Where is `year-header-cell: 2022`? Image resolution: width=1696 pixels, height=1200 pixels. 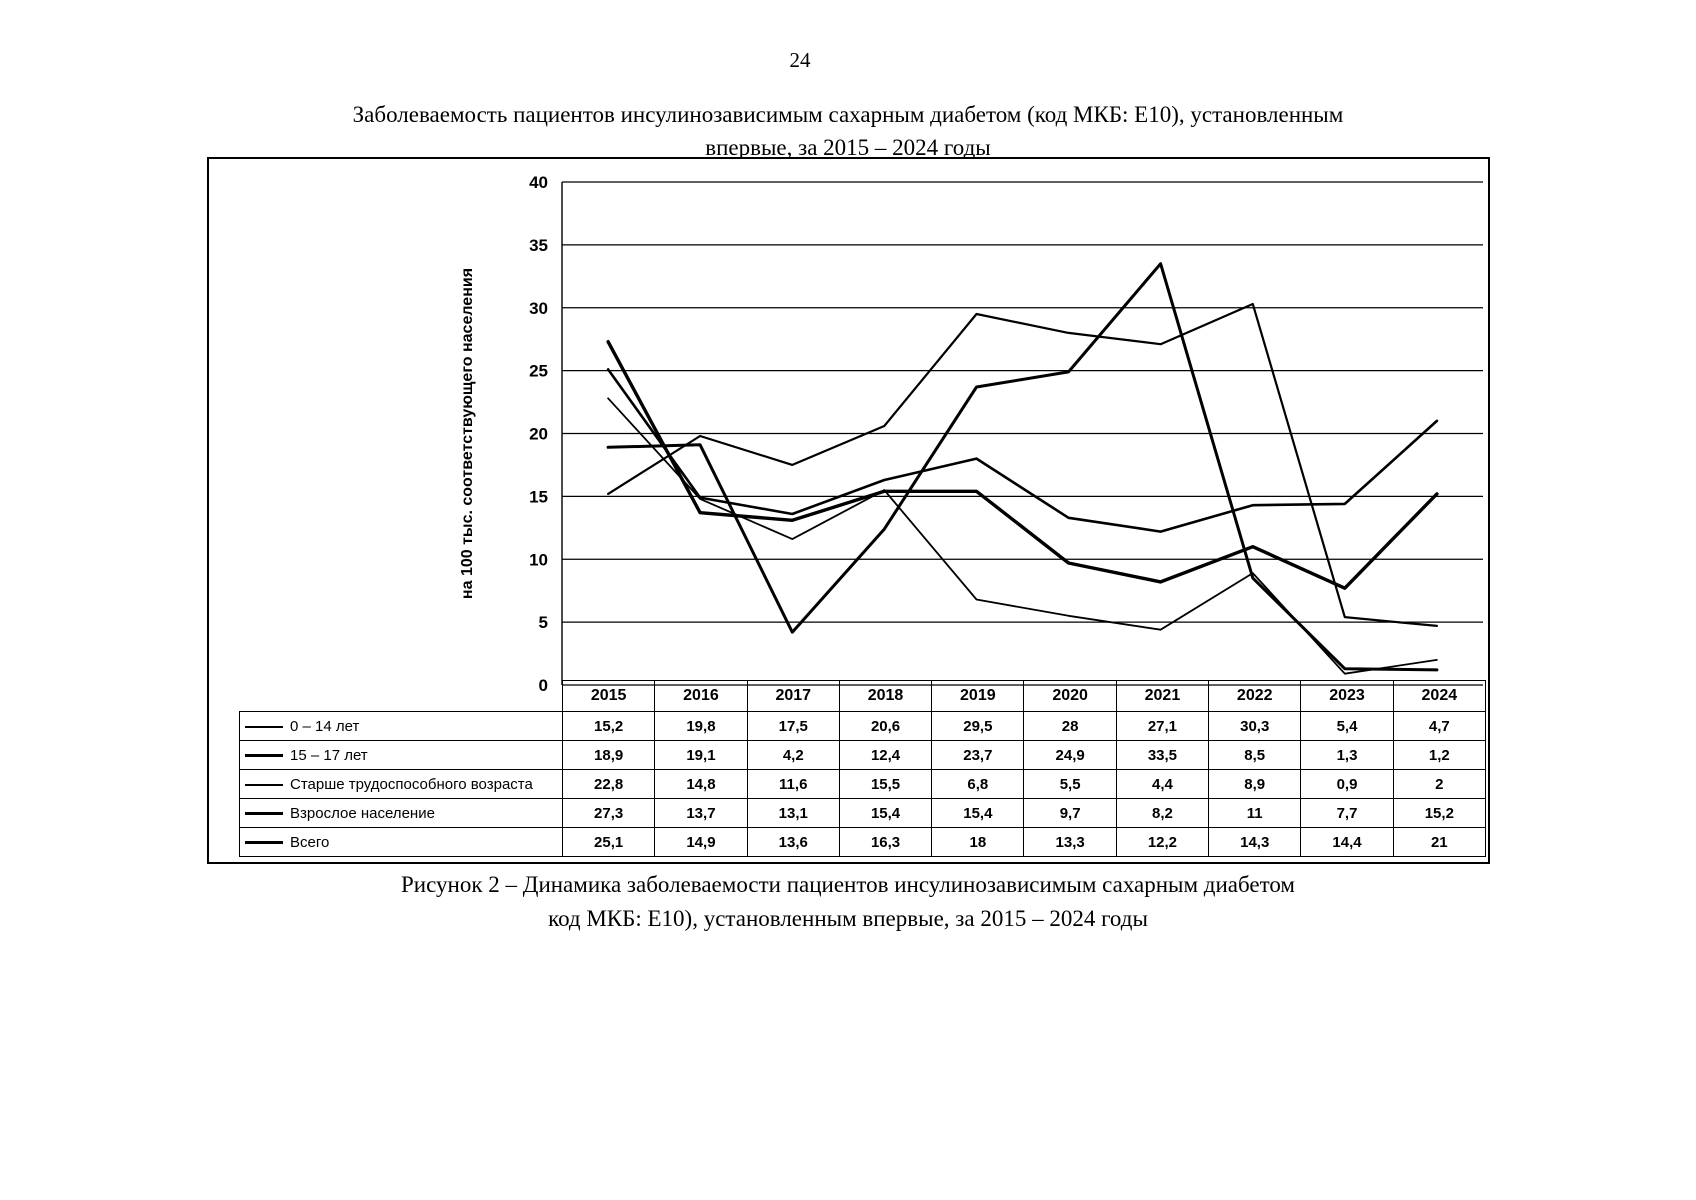 year-header-cell: 2022 is located at coordinates (1255, 696).